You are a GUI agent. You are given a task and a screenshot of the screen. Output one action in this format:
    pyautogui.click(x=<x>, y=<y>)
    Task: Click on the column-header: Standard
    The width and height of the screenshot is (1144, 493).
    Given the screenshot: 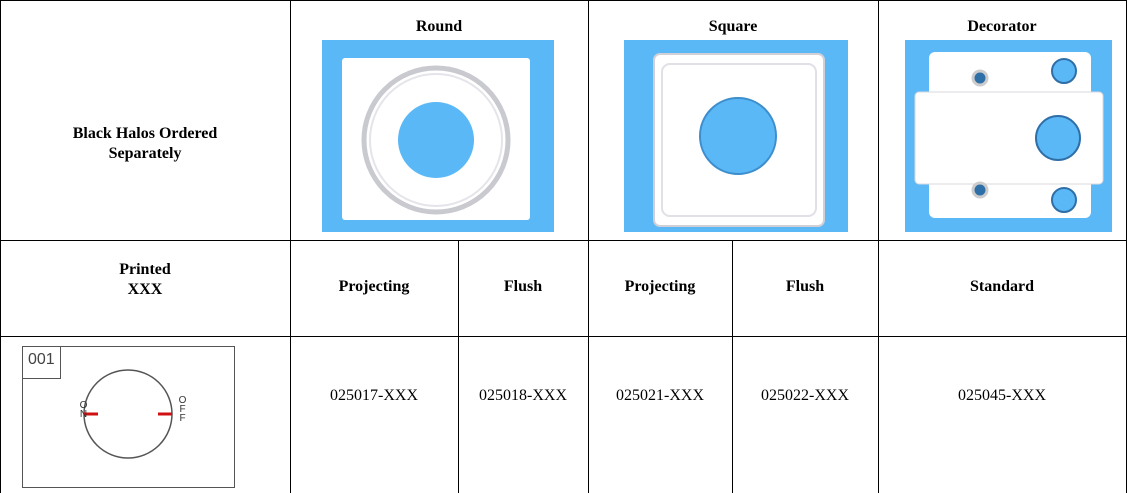 What is the action you would take?
    pyautogui.click(x=1002, y=286)
    